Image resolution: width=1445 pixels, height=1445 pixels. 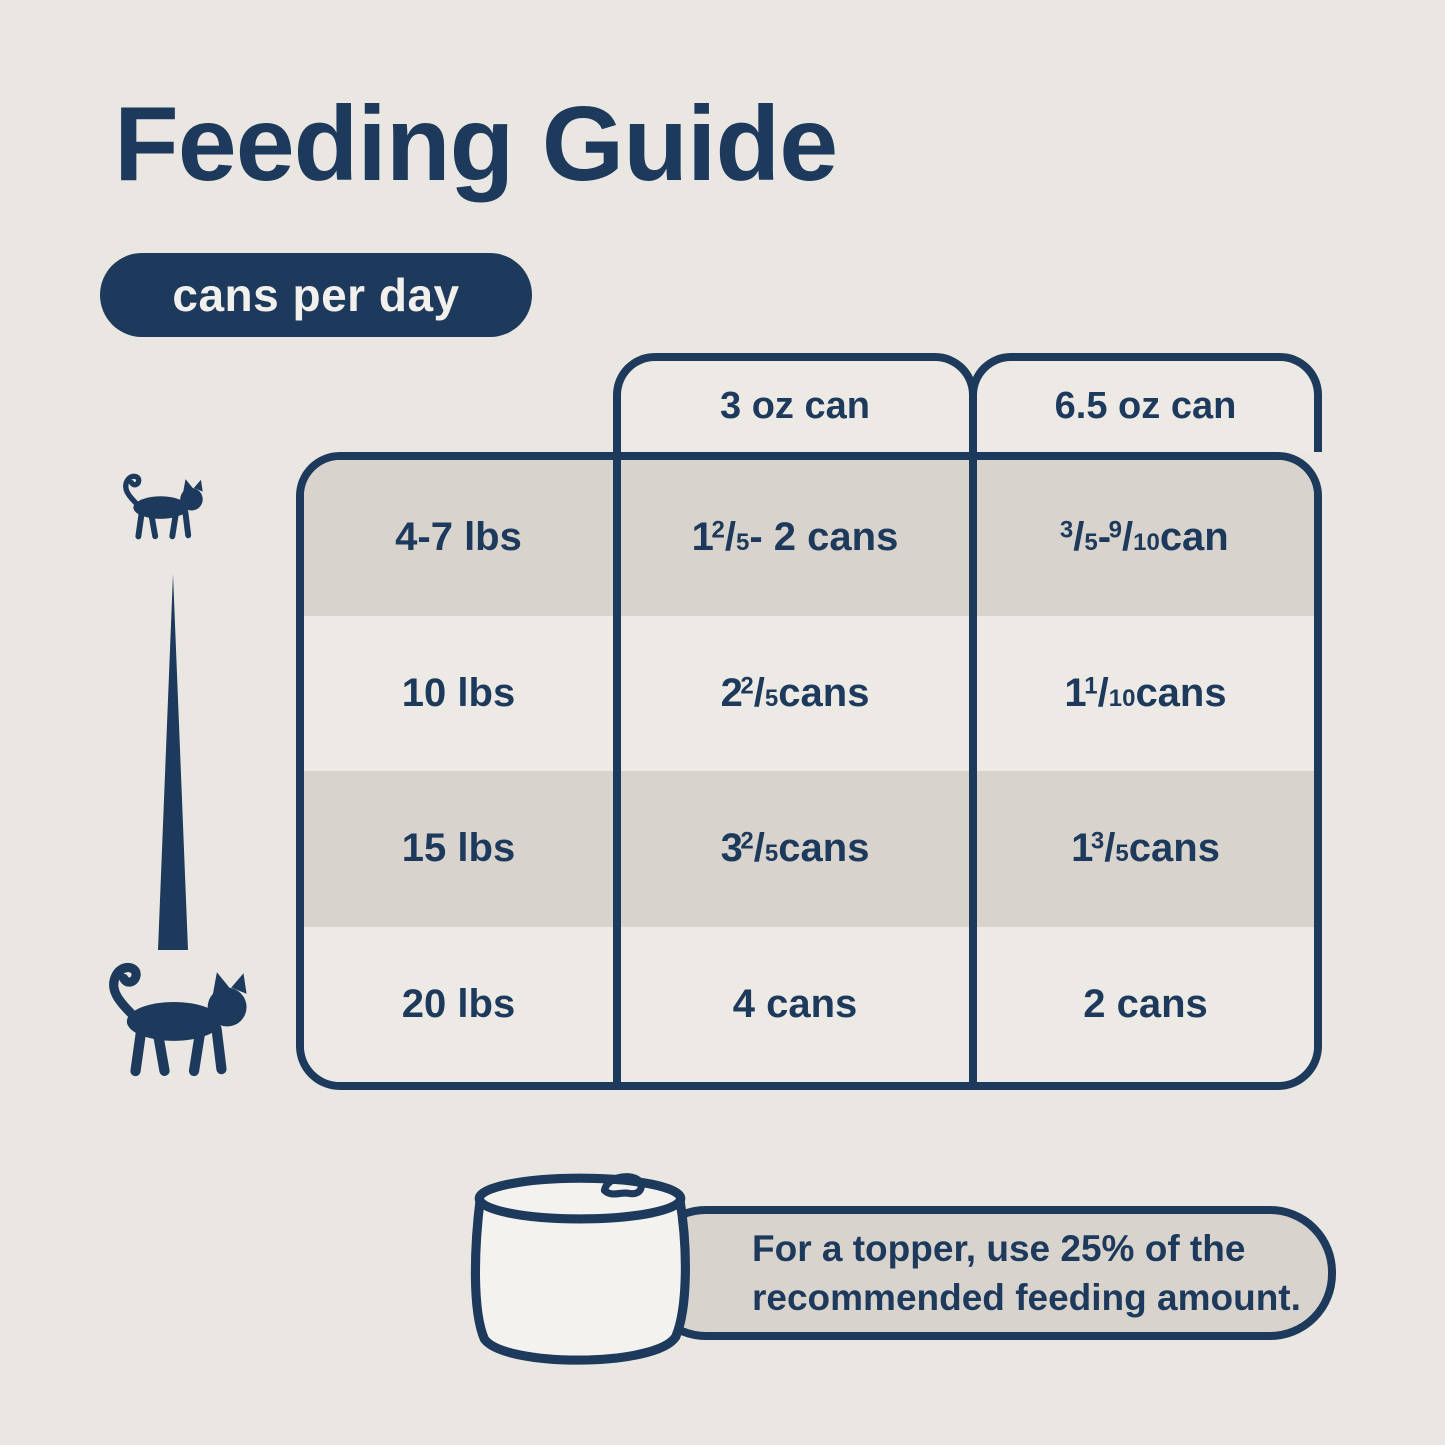 I want to click on weight-cell: 10 lbs, so click(x=458, y=693).